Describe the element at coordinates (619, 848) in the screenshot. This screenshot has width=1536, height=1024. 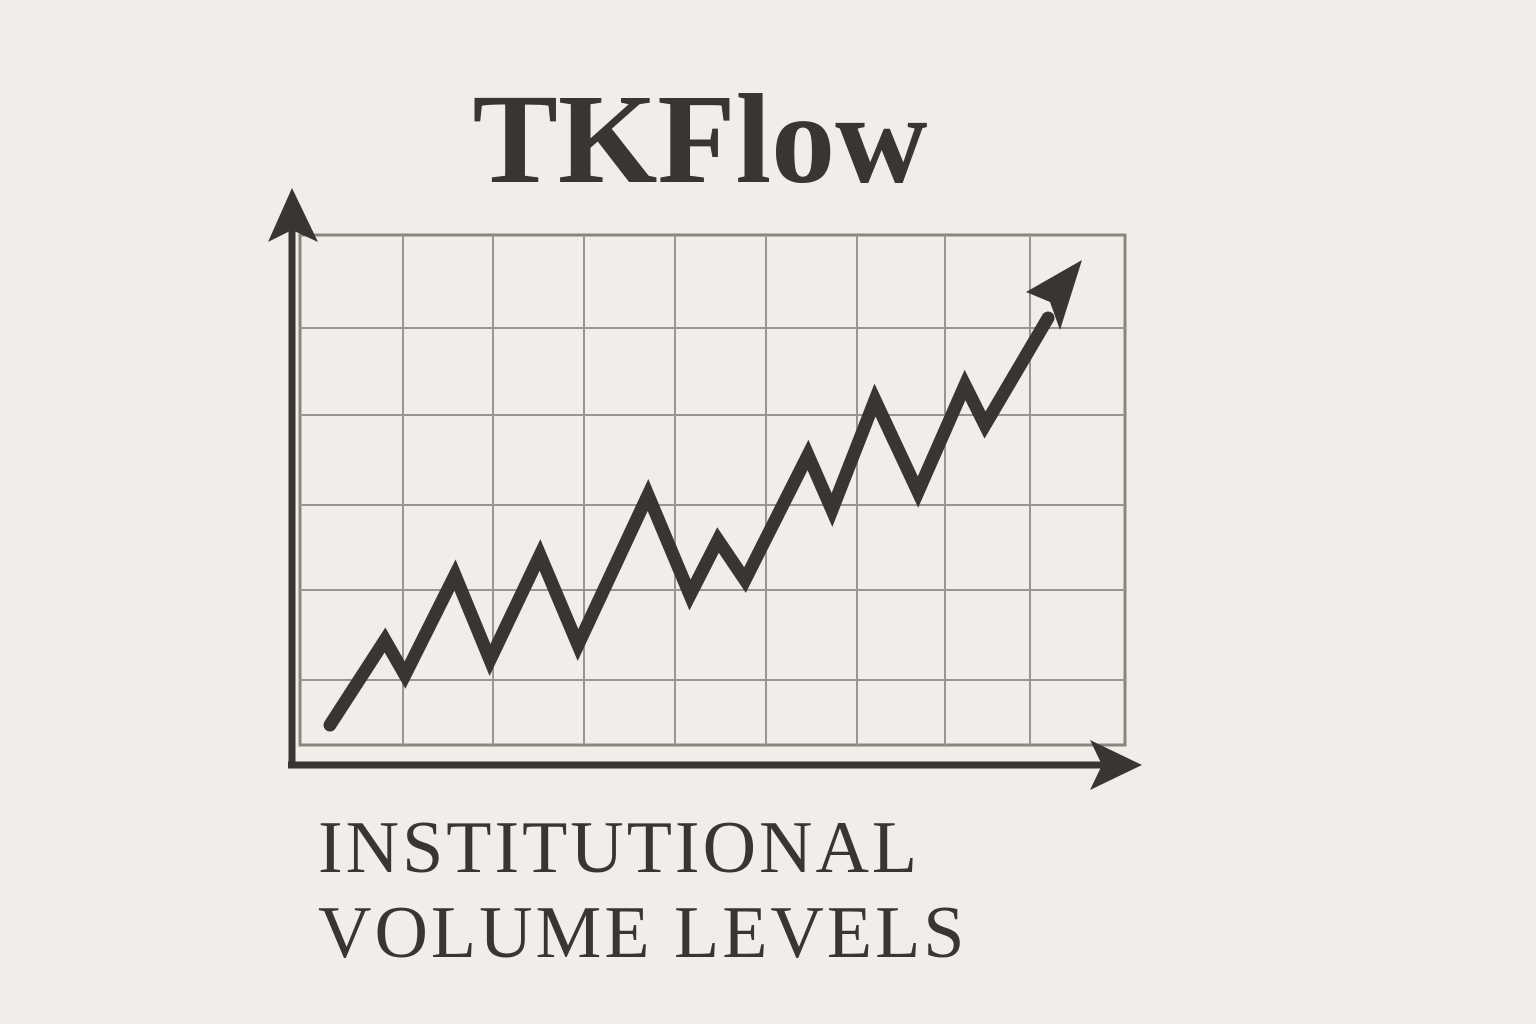
I see `caption-line: INSTITUTIONAL` at that location.